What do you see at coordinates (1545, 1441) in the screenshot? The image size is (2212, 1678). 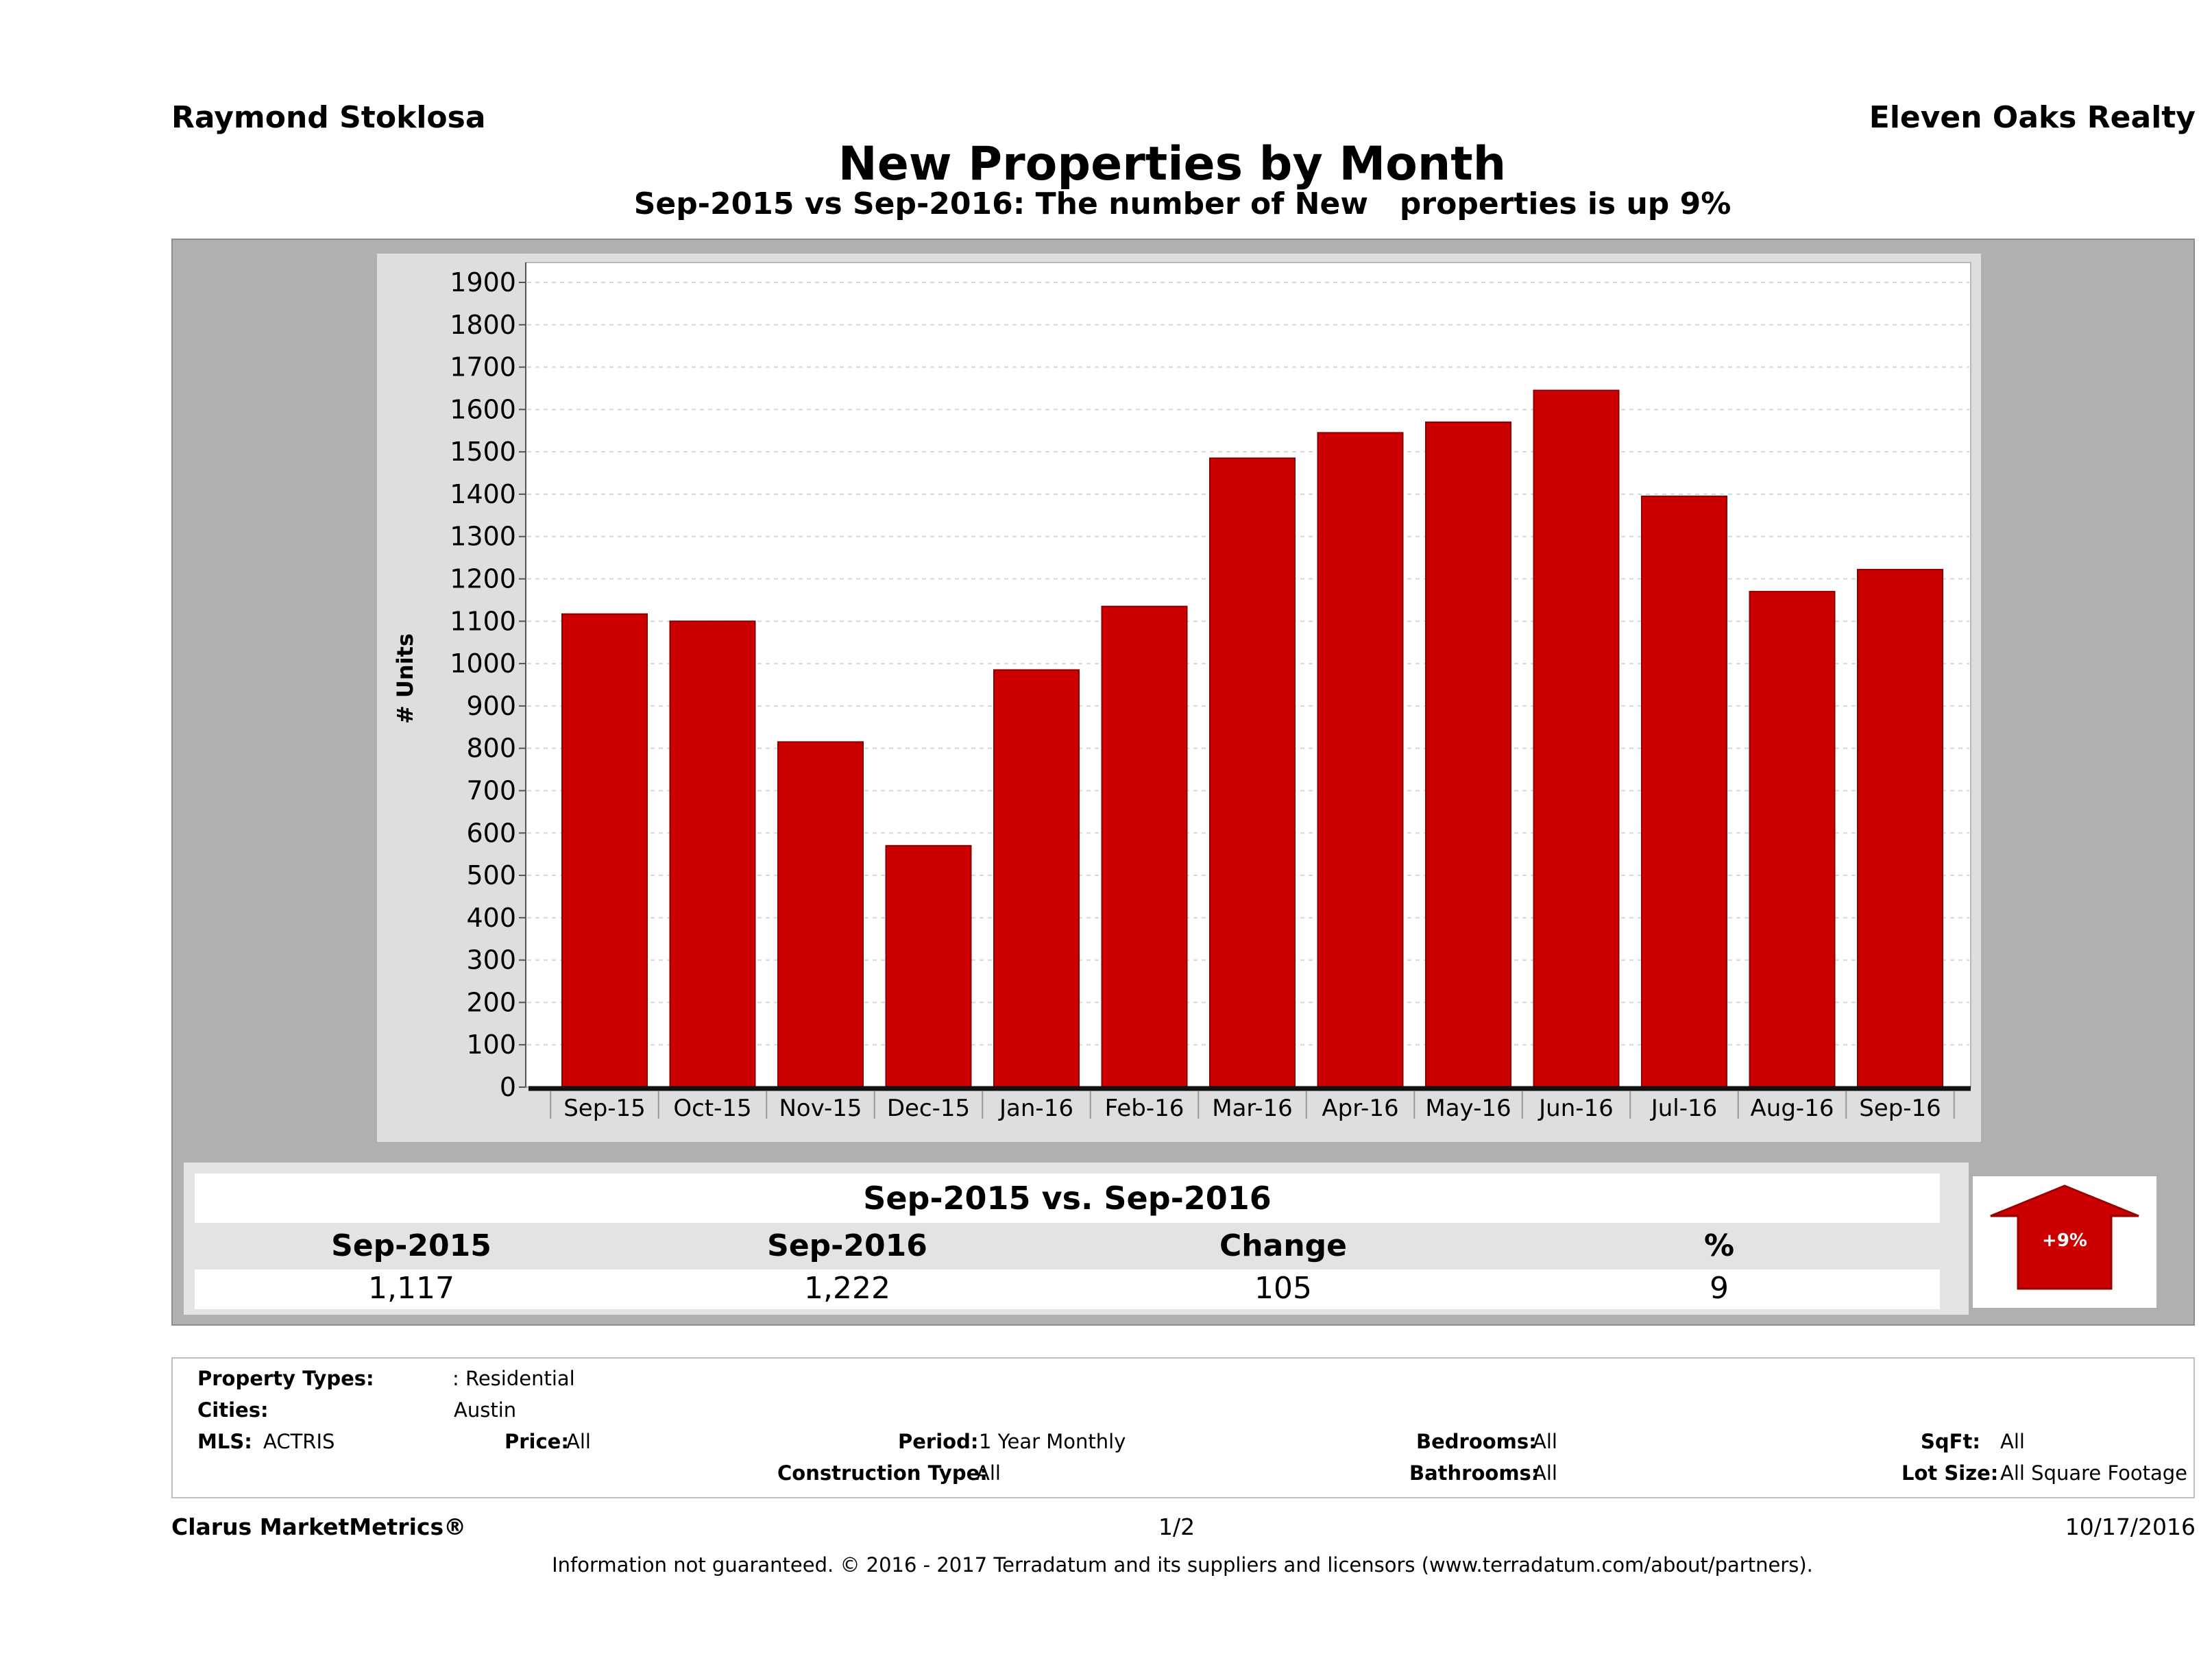 I see `bedrooms-value: All` at bounding box center [1545, 1441].